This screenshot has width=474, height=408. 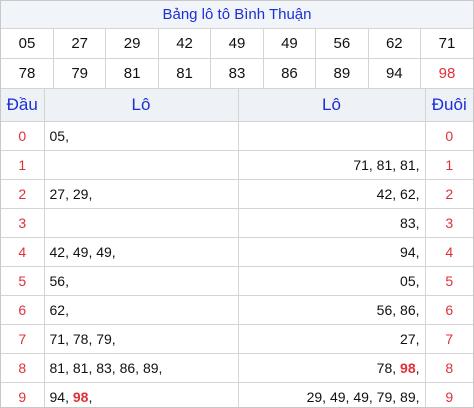 I want to click on loto-row: 6 62, 56, 86, 6, so click(x=237, y=310).